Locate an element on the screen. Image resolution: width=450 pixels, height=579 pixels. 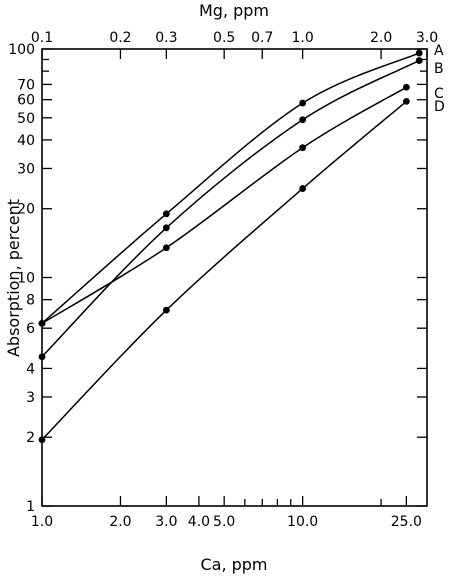
x2-tick-label: 0.2 is located at coordinates (120, 38).